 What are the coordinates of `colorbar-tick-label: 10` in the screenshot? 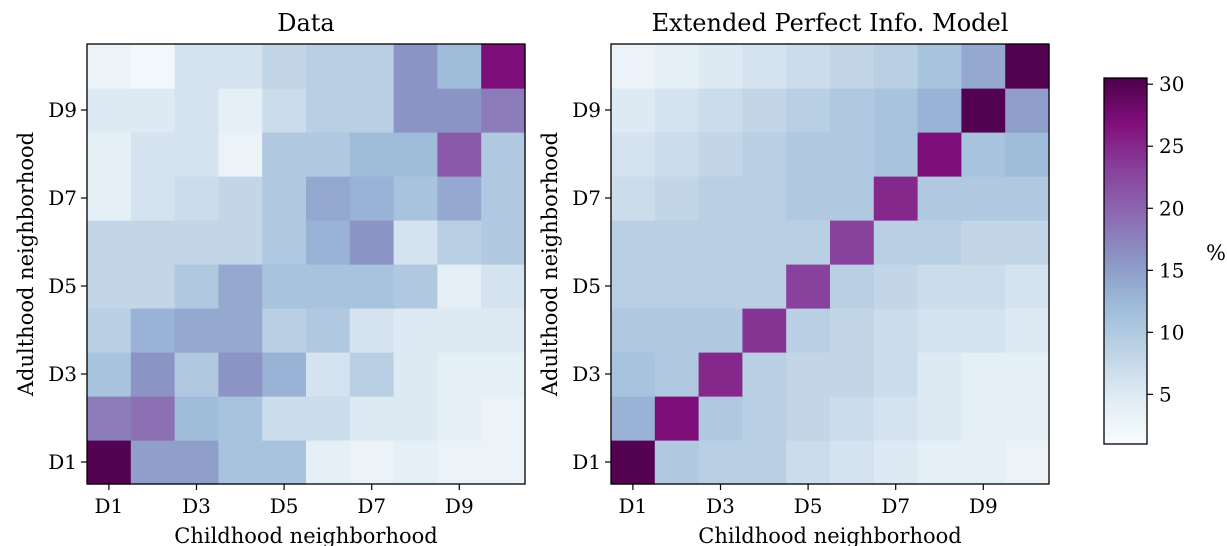 It's located at (1171, 332).